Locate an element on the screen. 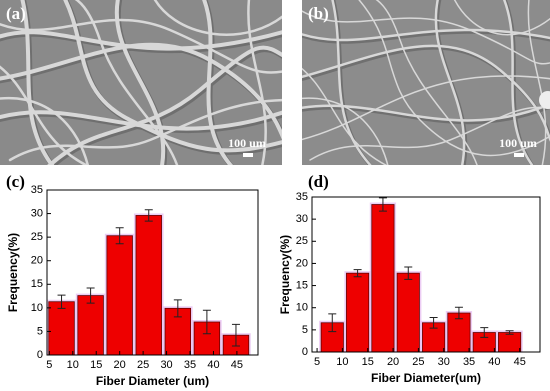 Image resolution: width=550 pixels, height=391 pixels. panel-label: (d) is located at coordinates (318, 181).